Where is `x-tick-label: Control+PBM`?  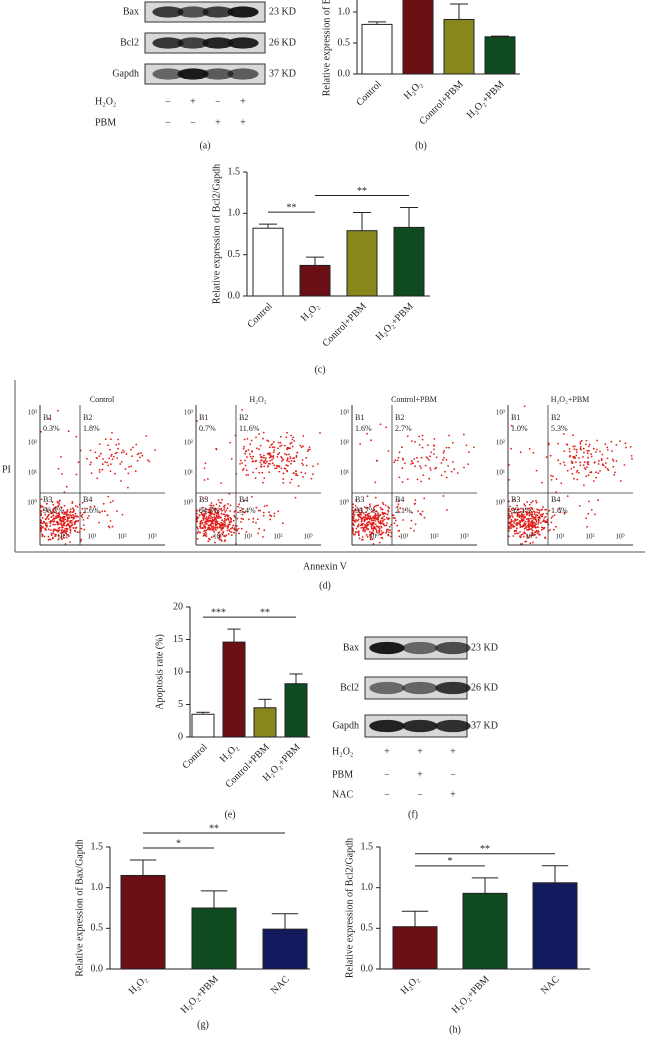
x-tick-label: Control+PBM is located at coordinates (441, 103).